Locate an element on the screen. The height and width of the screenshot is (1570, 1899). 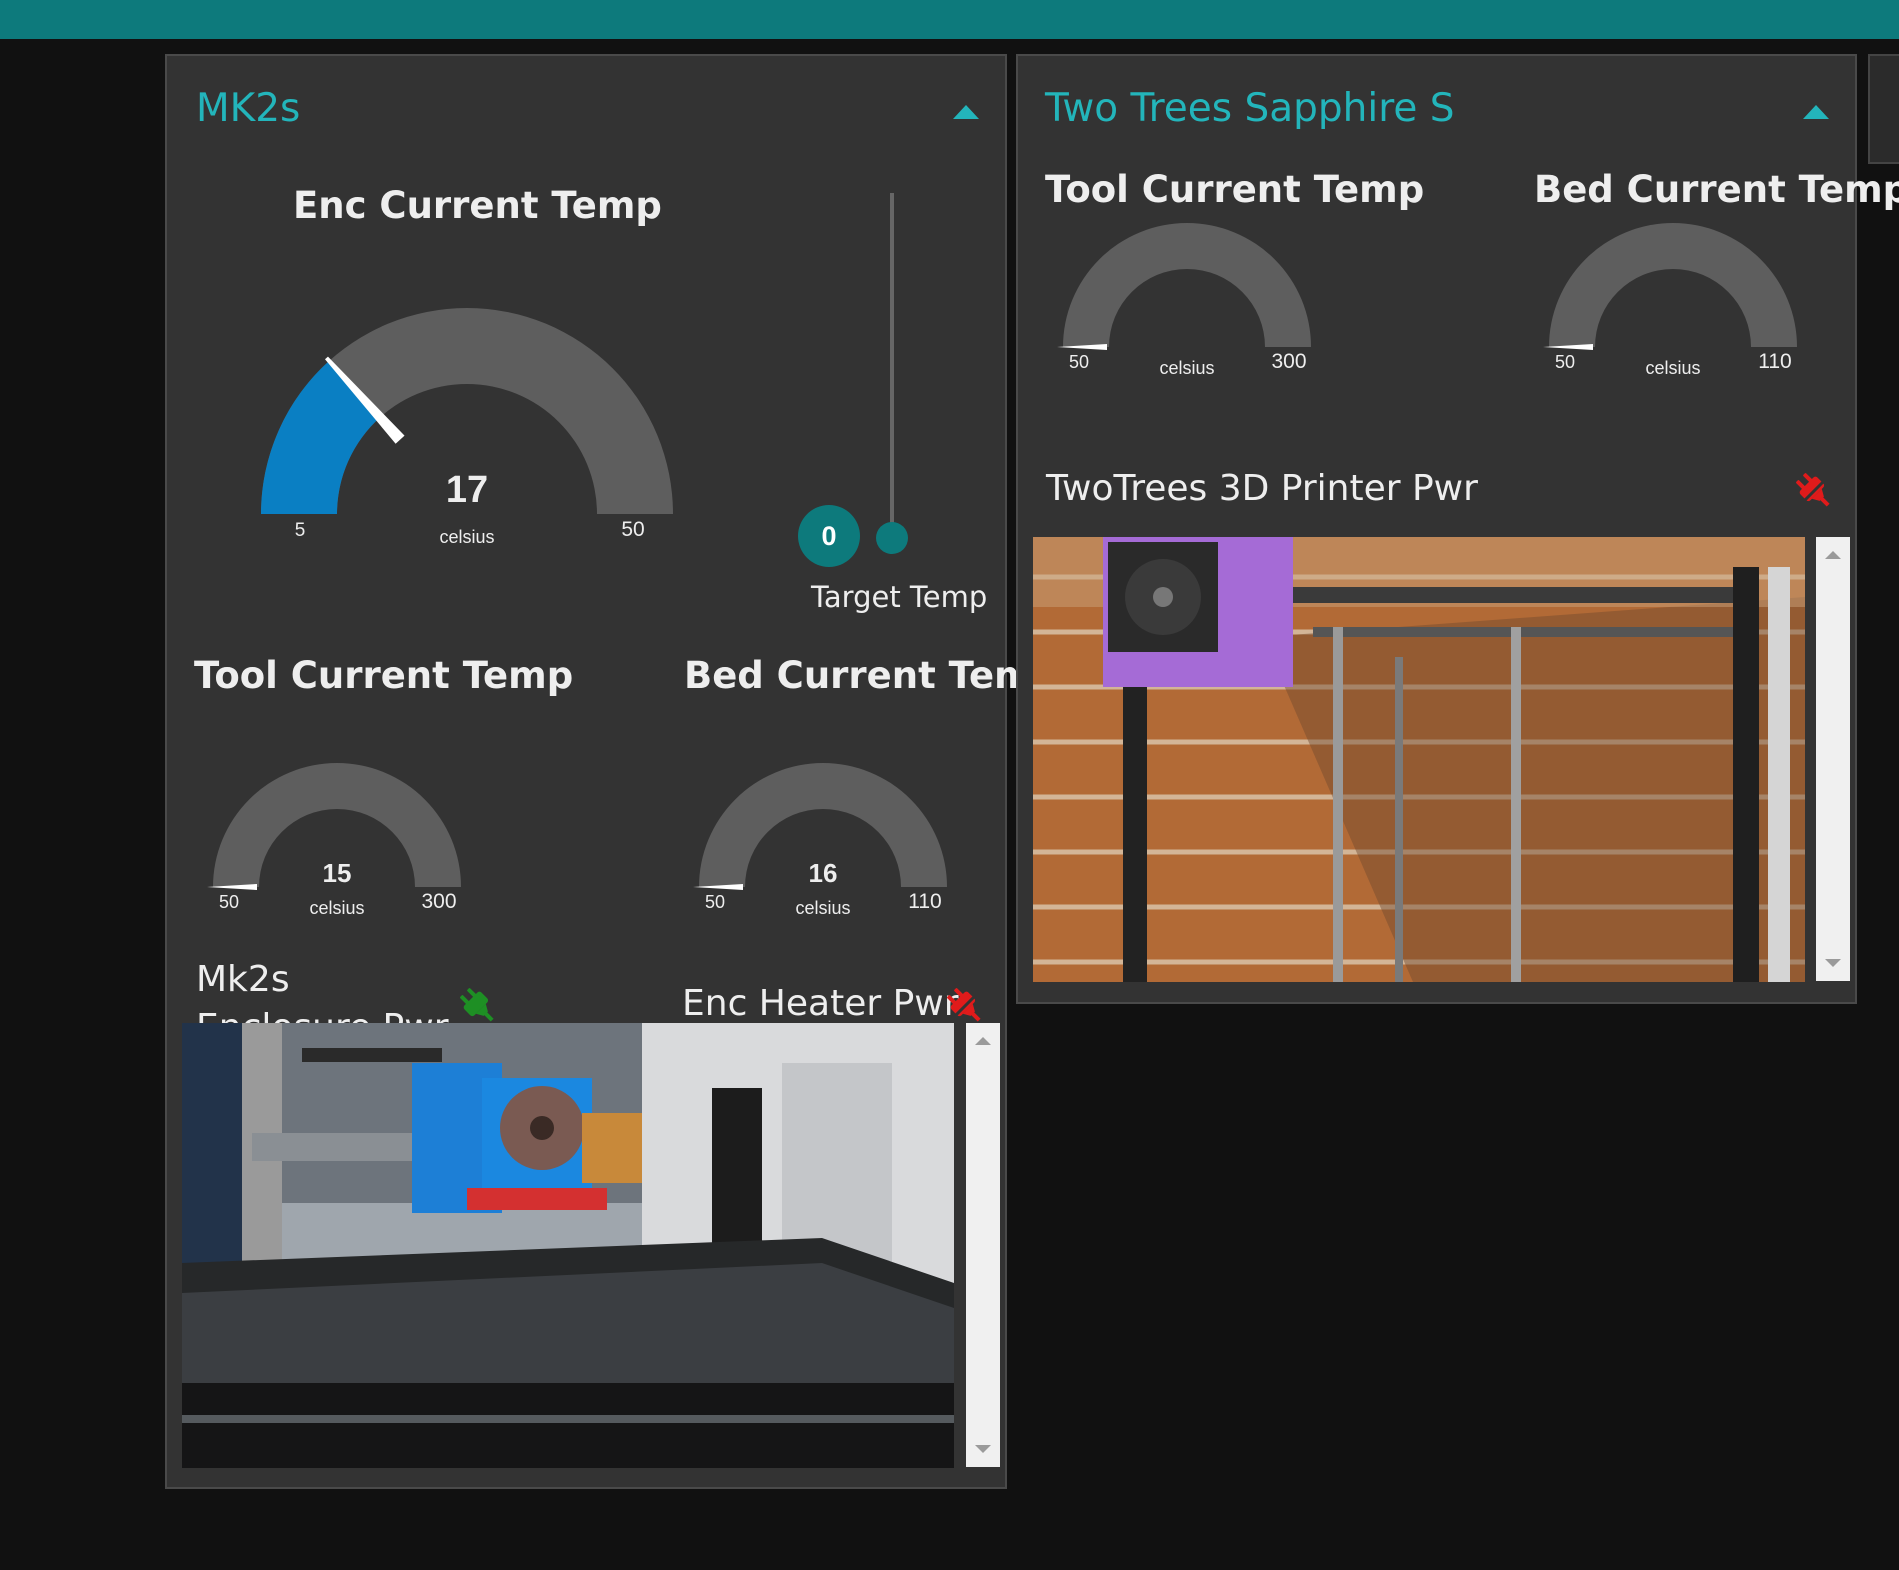
enc-temp-gauge: 17 celsius 5 50 is located at coordinates (467, 427).